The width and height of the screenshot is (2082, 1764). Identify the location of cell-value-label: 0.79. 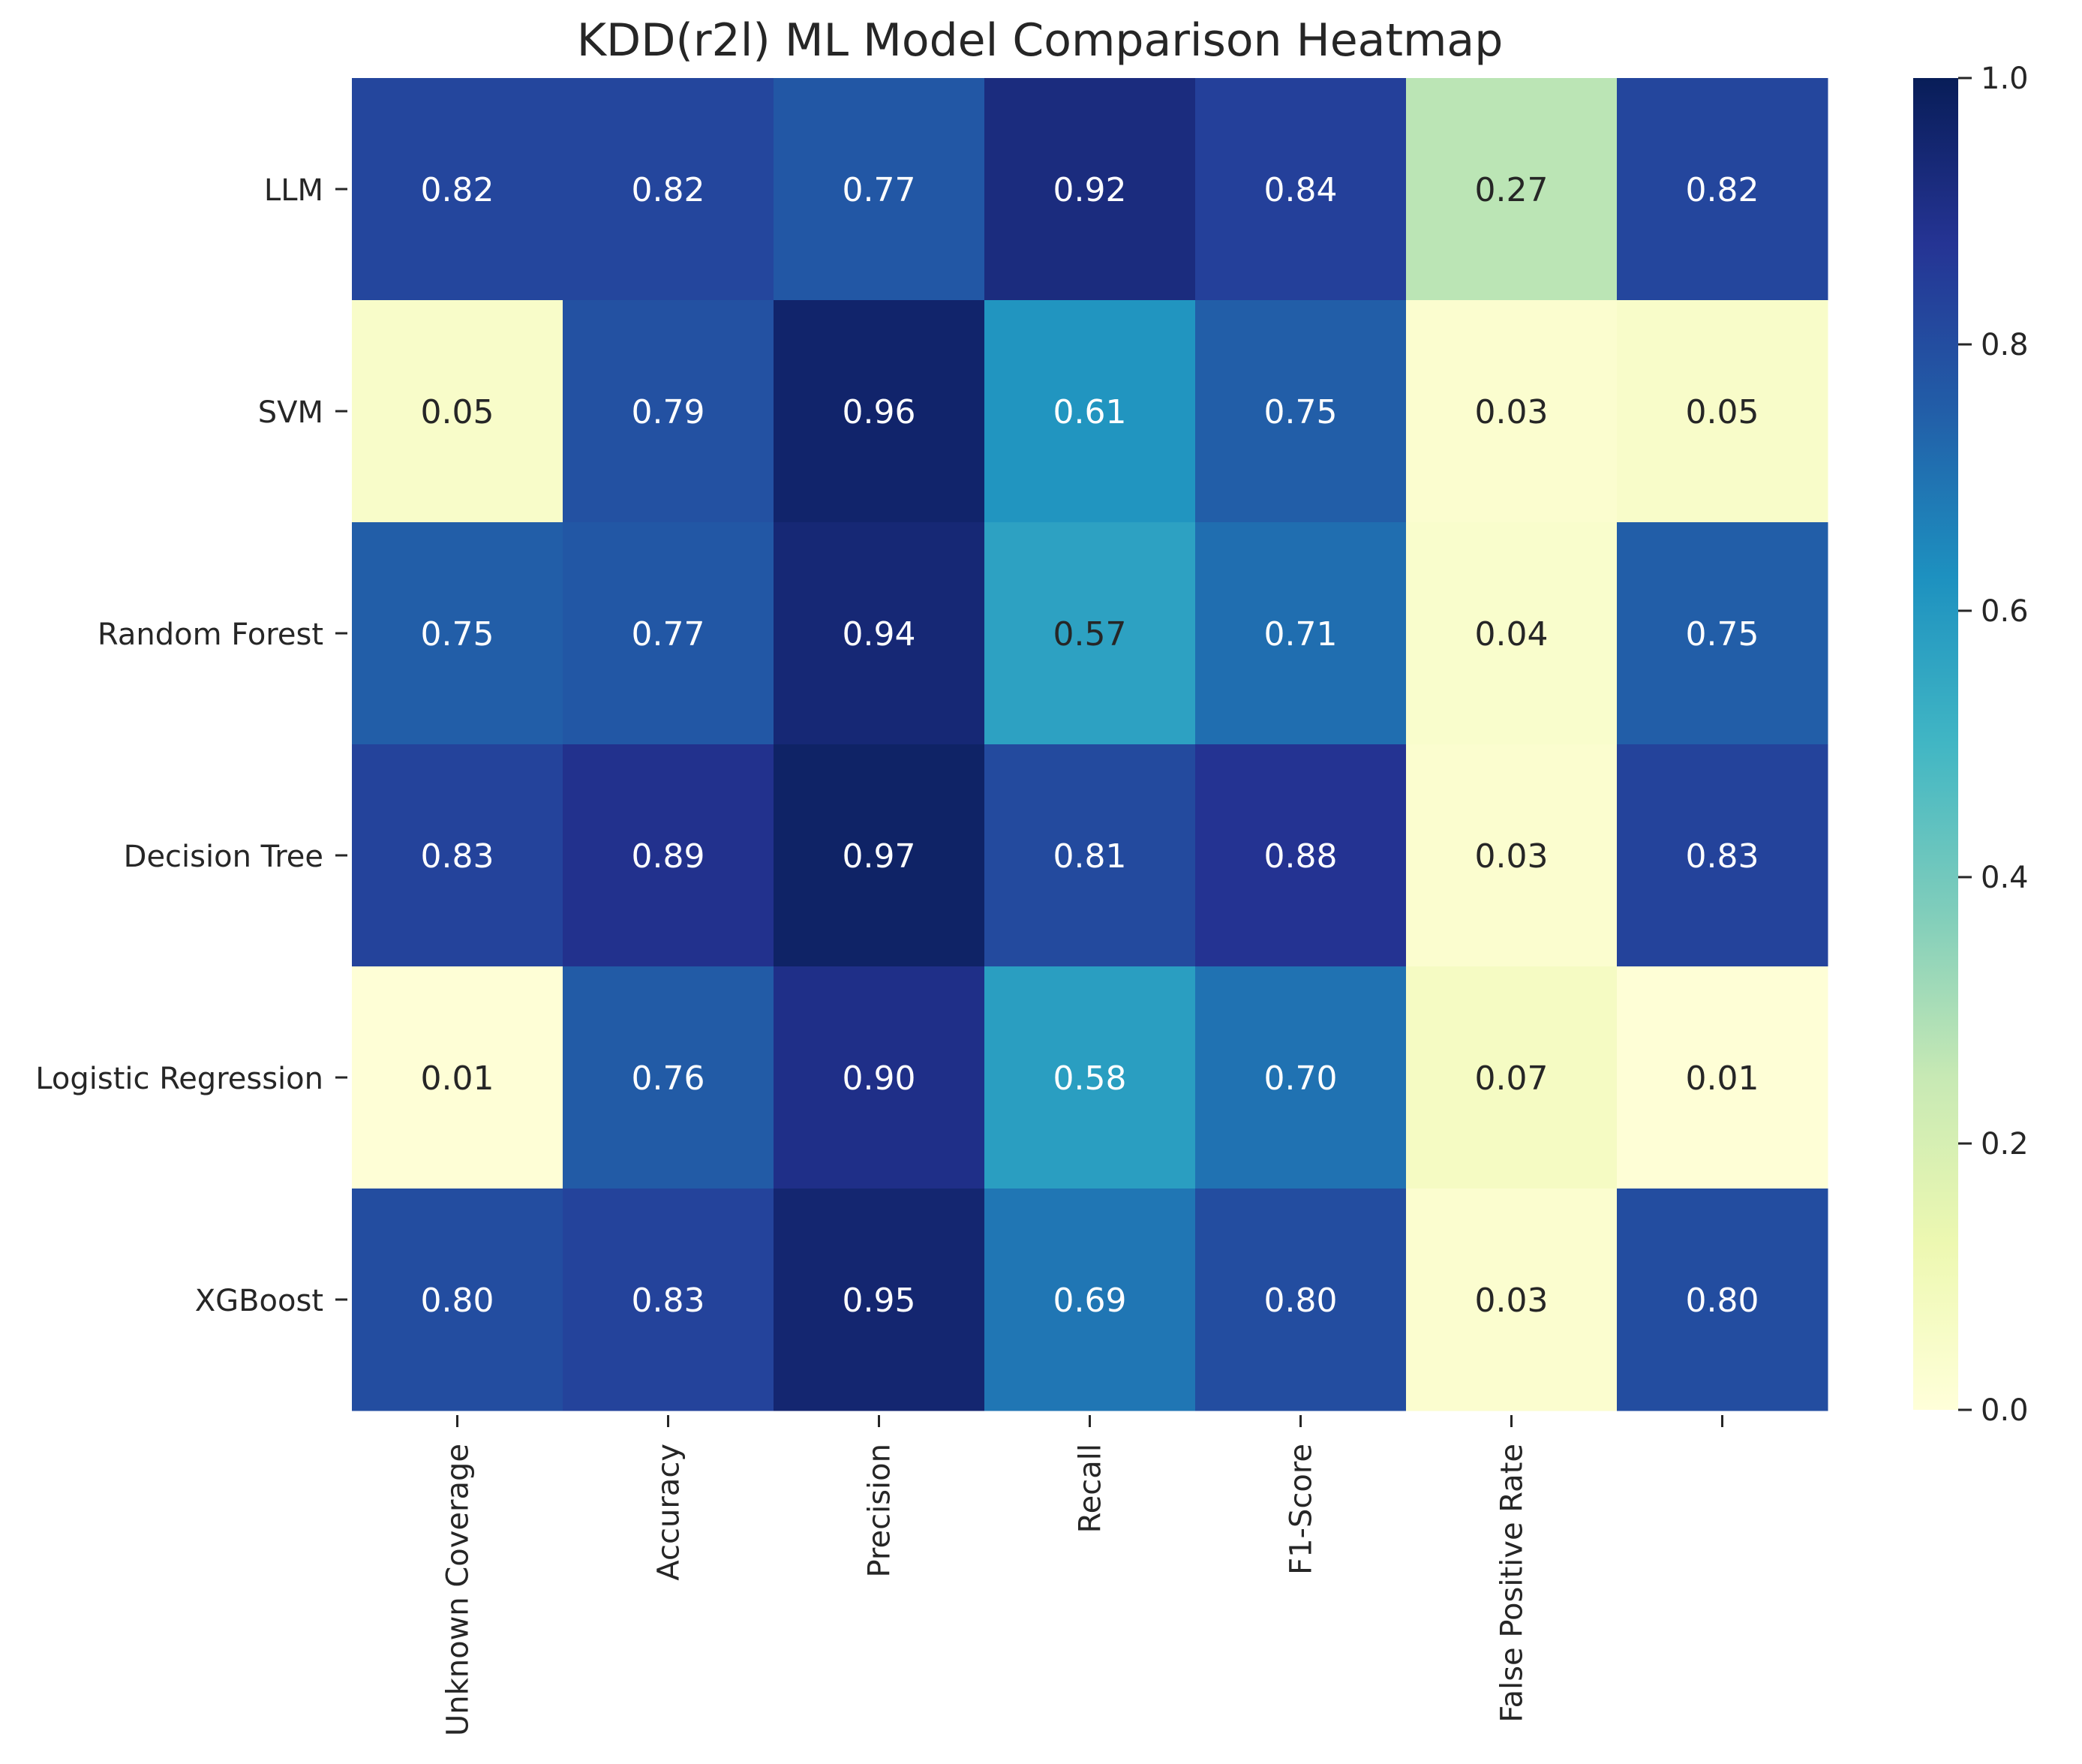
(668, 412).